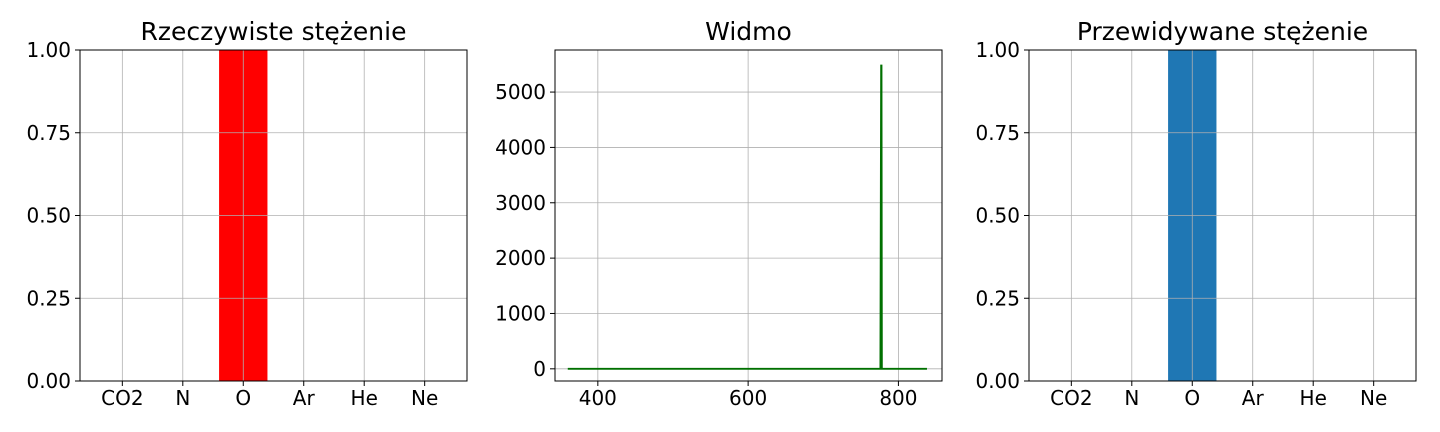 The height and width of the screenshot is (432, 1440). Describe the element at coordinates (748, 31) in the screenshot. I see `panel-title: Widmo` at that location.